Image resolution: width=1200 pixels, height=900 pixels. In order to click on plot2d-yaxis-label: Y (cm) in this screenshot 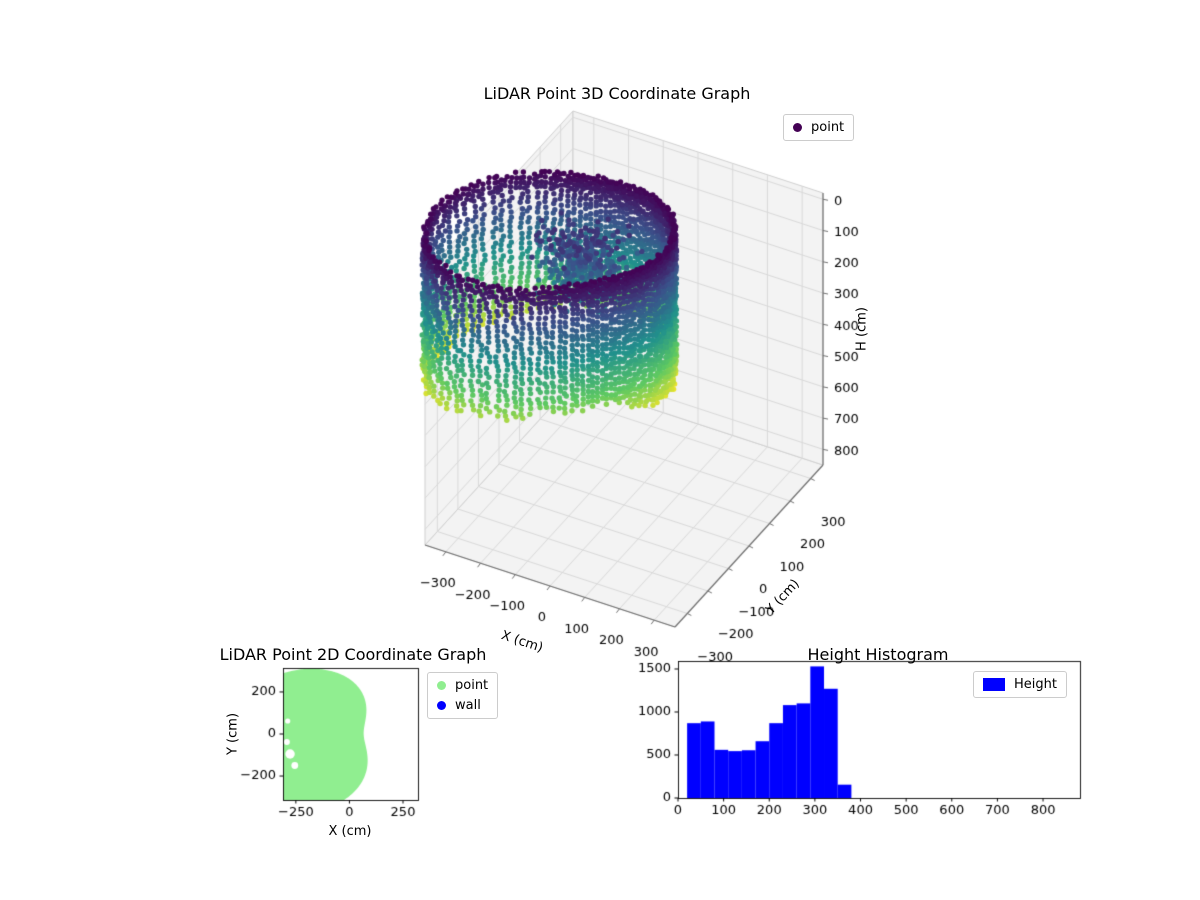, I will do `click(233, 734)`.